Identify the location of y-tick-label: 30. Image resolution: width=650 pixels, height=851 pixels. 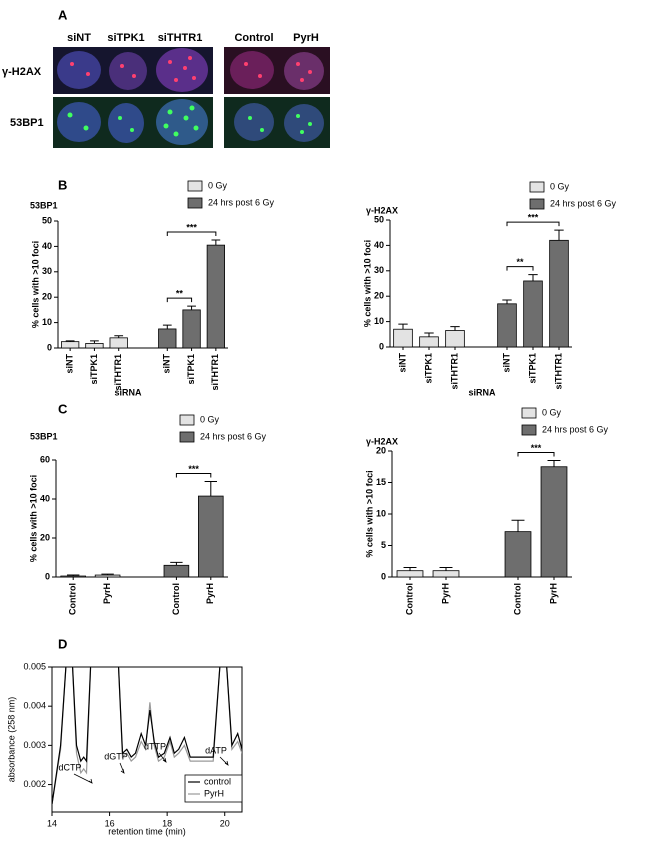
(47, 271).